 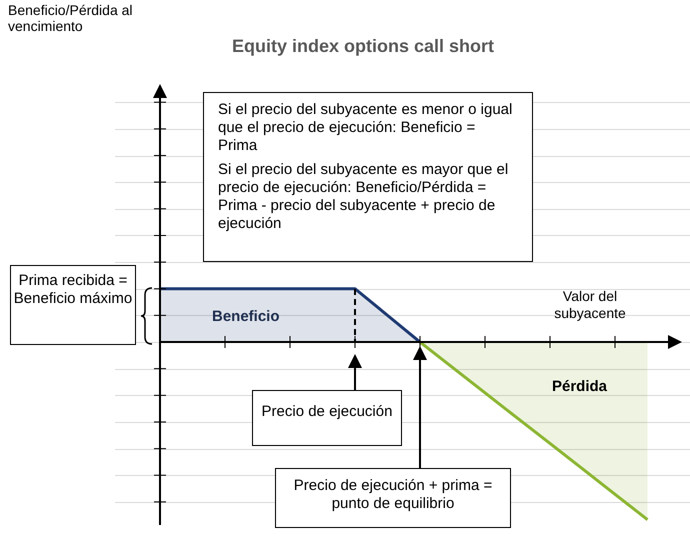 What do you see at coordinates (327, 418) in the screenshot?
I see `callout-box: Precio de ejecución` at bounding box center [327, 418].